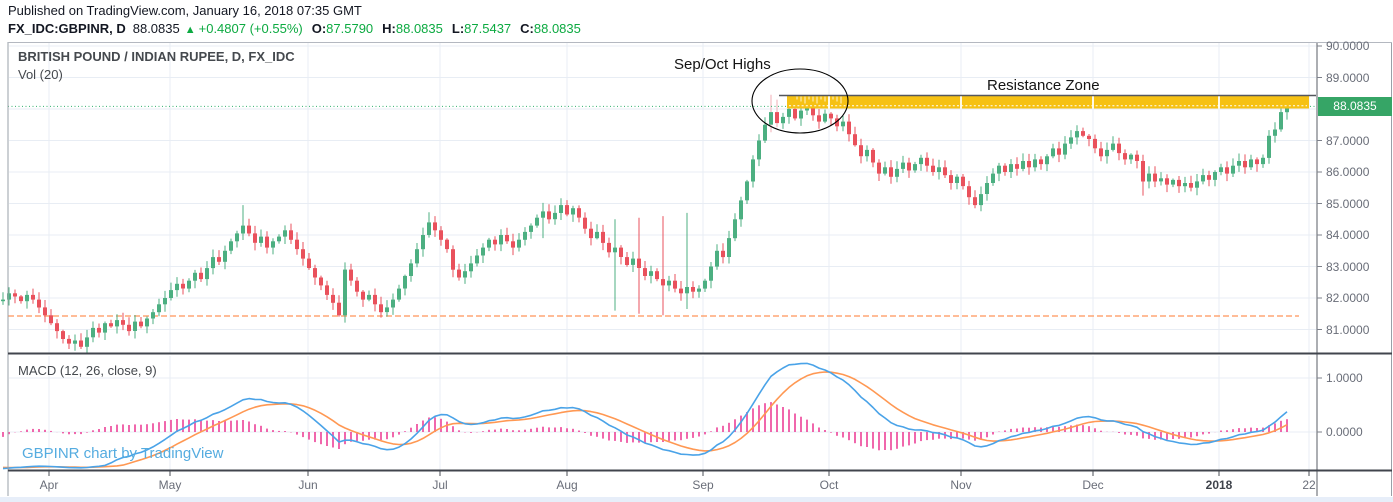 The width and height of the screenshot is (1393, 502). Describe the element at coordinates (389, 28) in the screenshot. I see `ohlc-label: H:` at that location.